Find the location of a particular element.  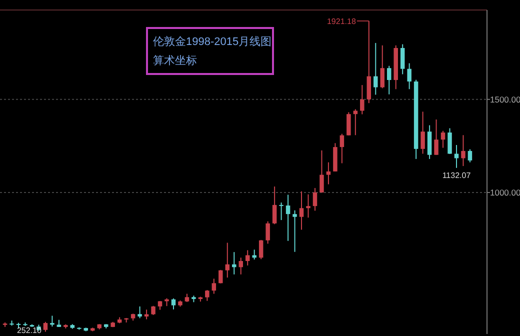

text: 算术坐标 is located at coordinates (175, 60).